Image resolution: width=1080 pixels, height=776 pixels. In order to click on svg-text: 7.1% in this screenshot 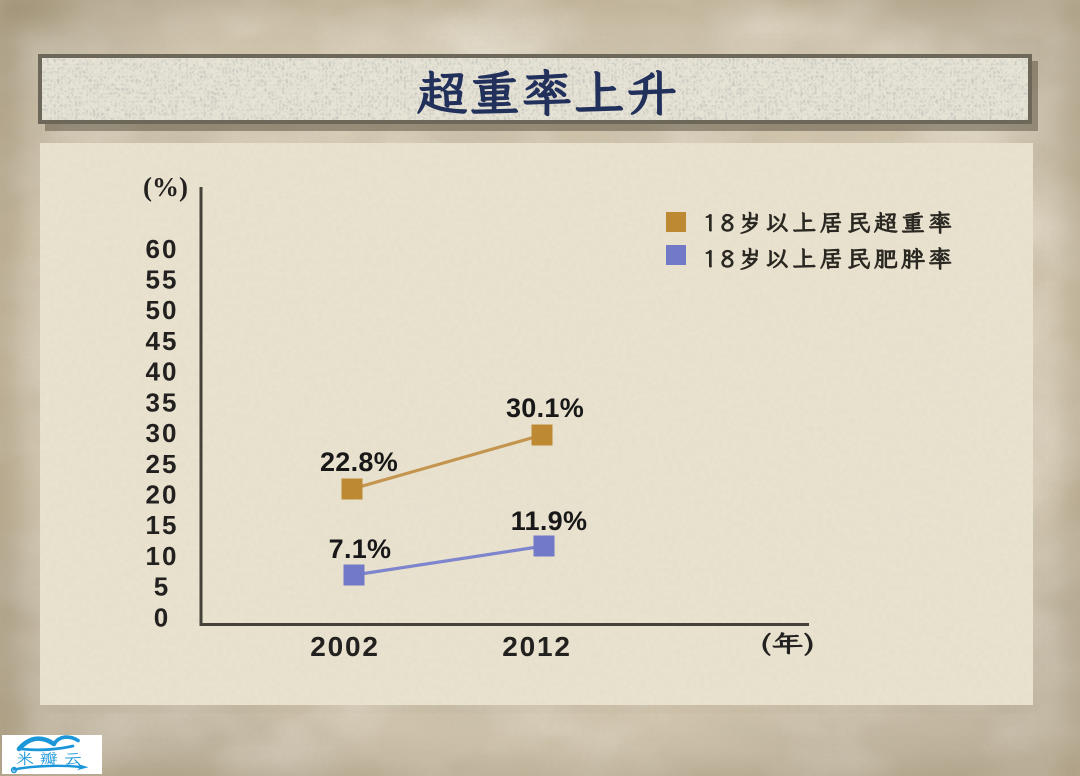, I will do `click(360, 549)`.